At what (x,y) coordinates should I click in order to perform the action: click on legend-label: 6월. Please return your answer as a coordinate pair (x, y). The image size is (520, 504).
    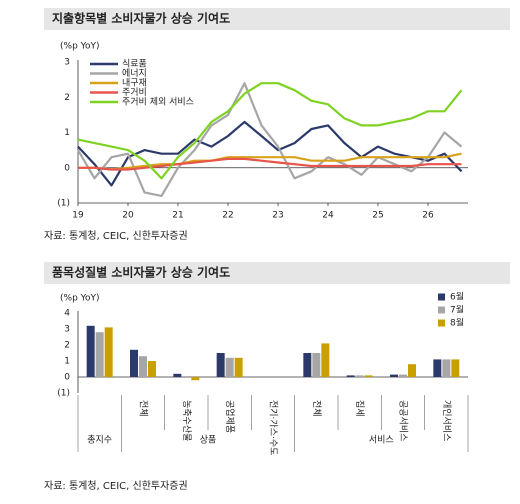
    Looking at the image, I should click on (457, 297).